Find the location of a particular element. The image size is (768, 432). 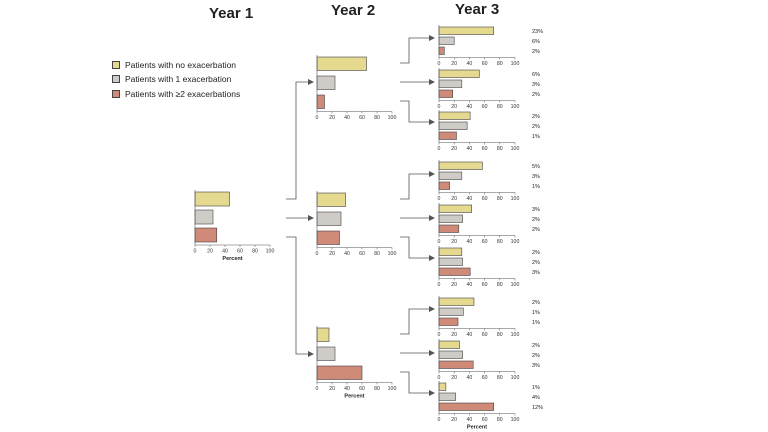

connector-year1-to-year2-top is located at coordinates (300, 139).